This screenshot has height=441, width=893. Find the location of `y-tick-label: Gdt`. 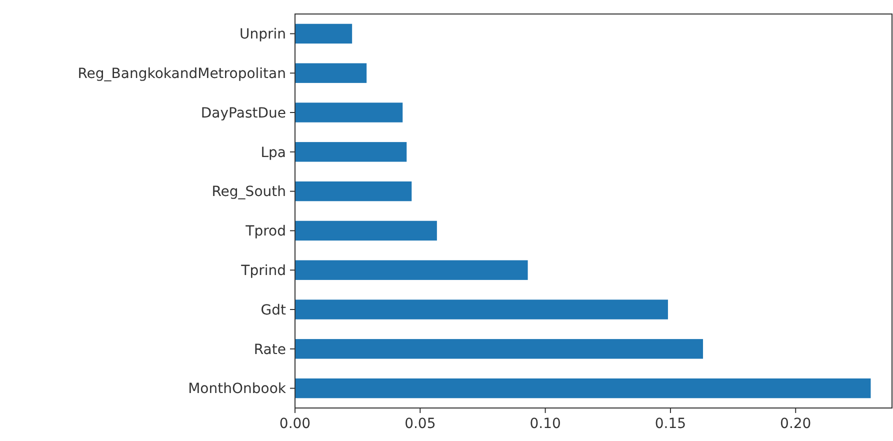

y-tick-label: Gdt is located at coordinates (273, 310).